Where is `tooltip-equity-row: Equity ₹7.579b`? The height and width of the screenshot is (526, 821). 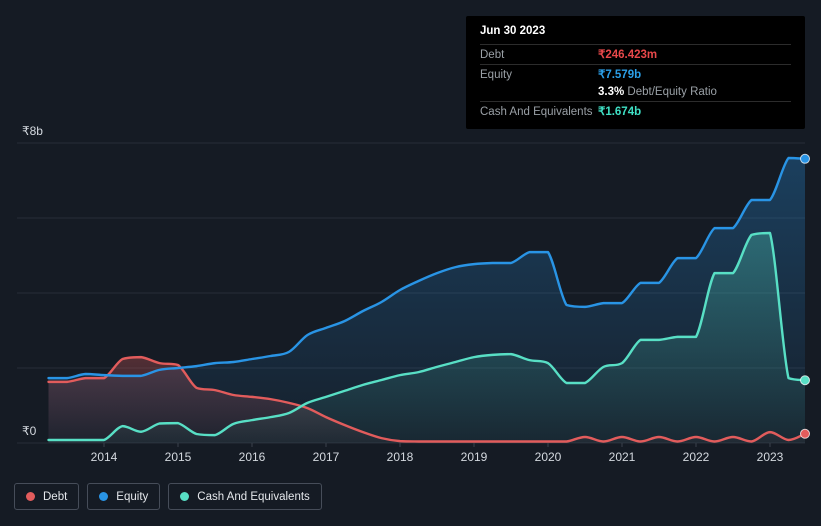 tooltip-equity-row: Equity ₹7.579b is located at coordinates (635, 74).